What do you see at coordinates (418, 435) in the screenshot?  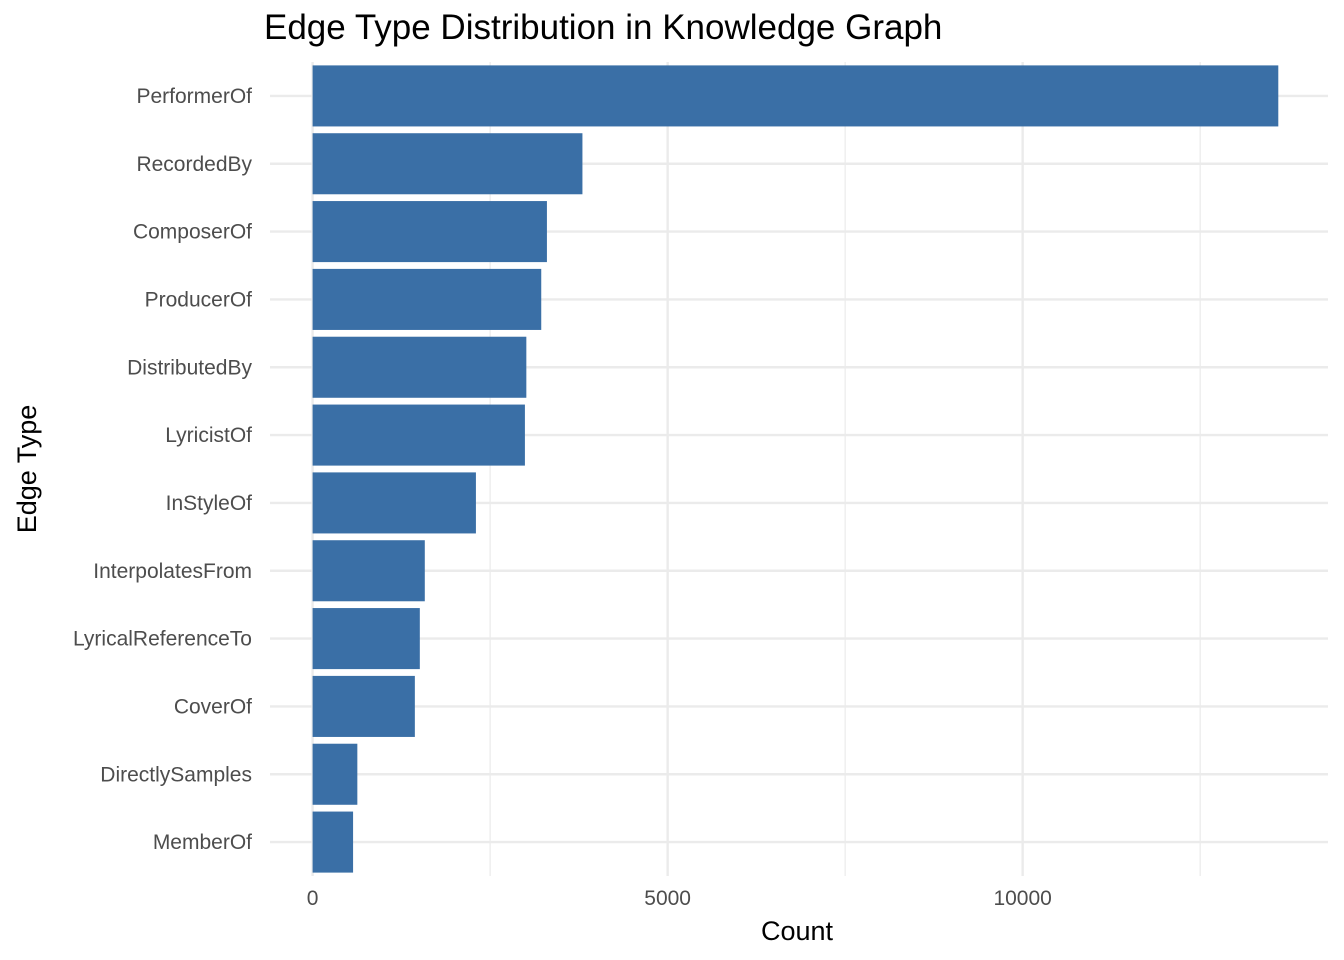 I see `bar-lyricistof` at bounding box center [418, 435].